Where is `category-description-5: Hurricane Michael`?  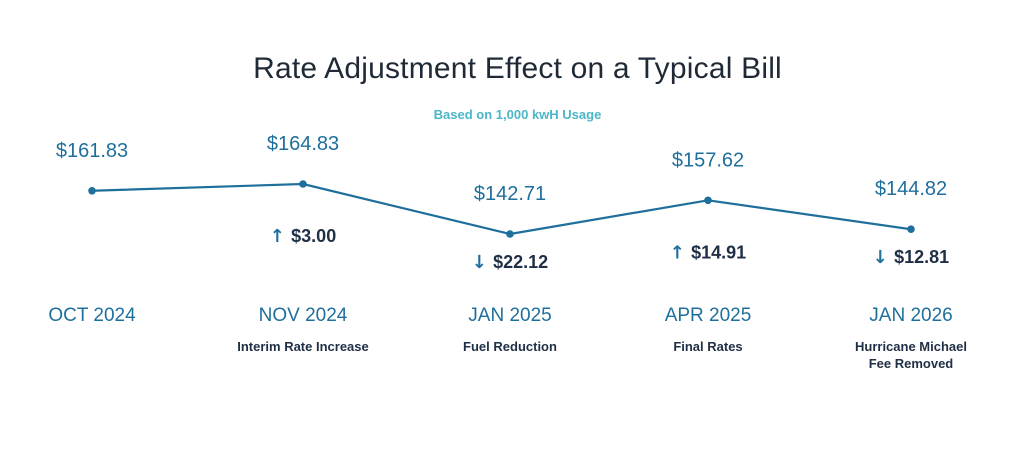 category-description-5: Hurricane Michael is located at coordinates (911, 346).